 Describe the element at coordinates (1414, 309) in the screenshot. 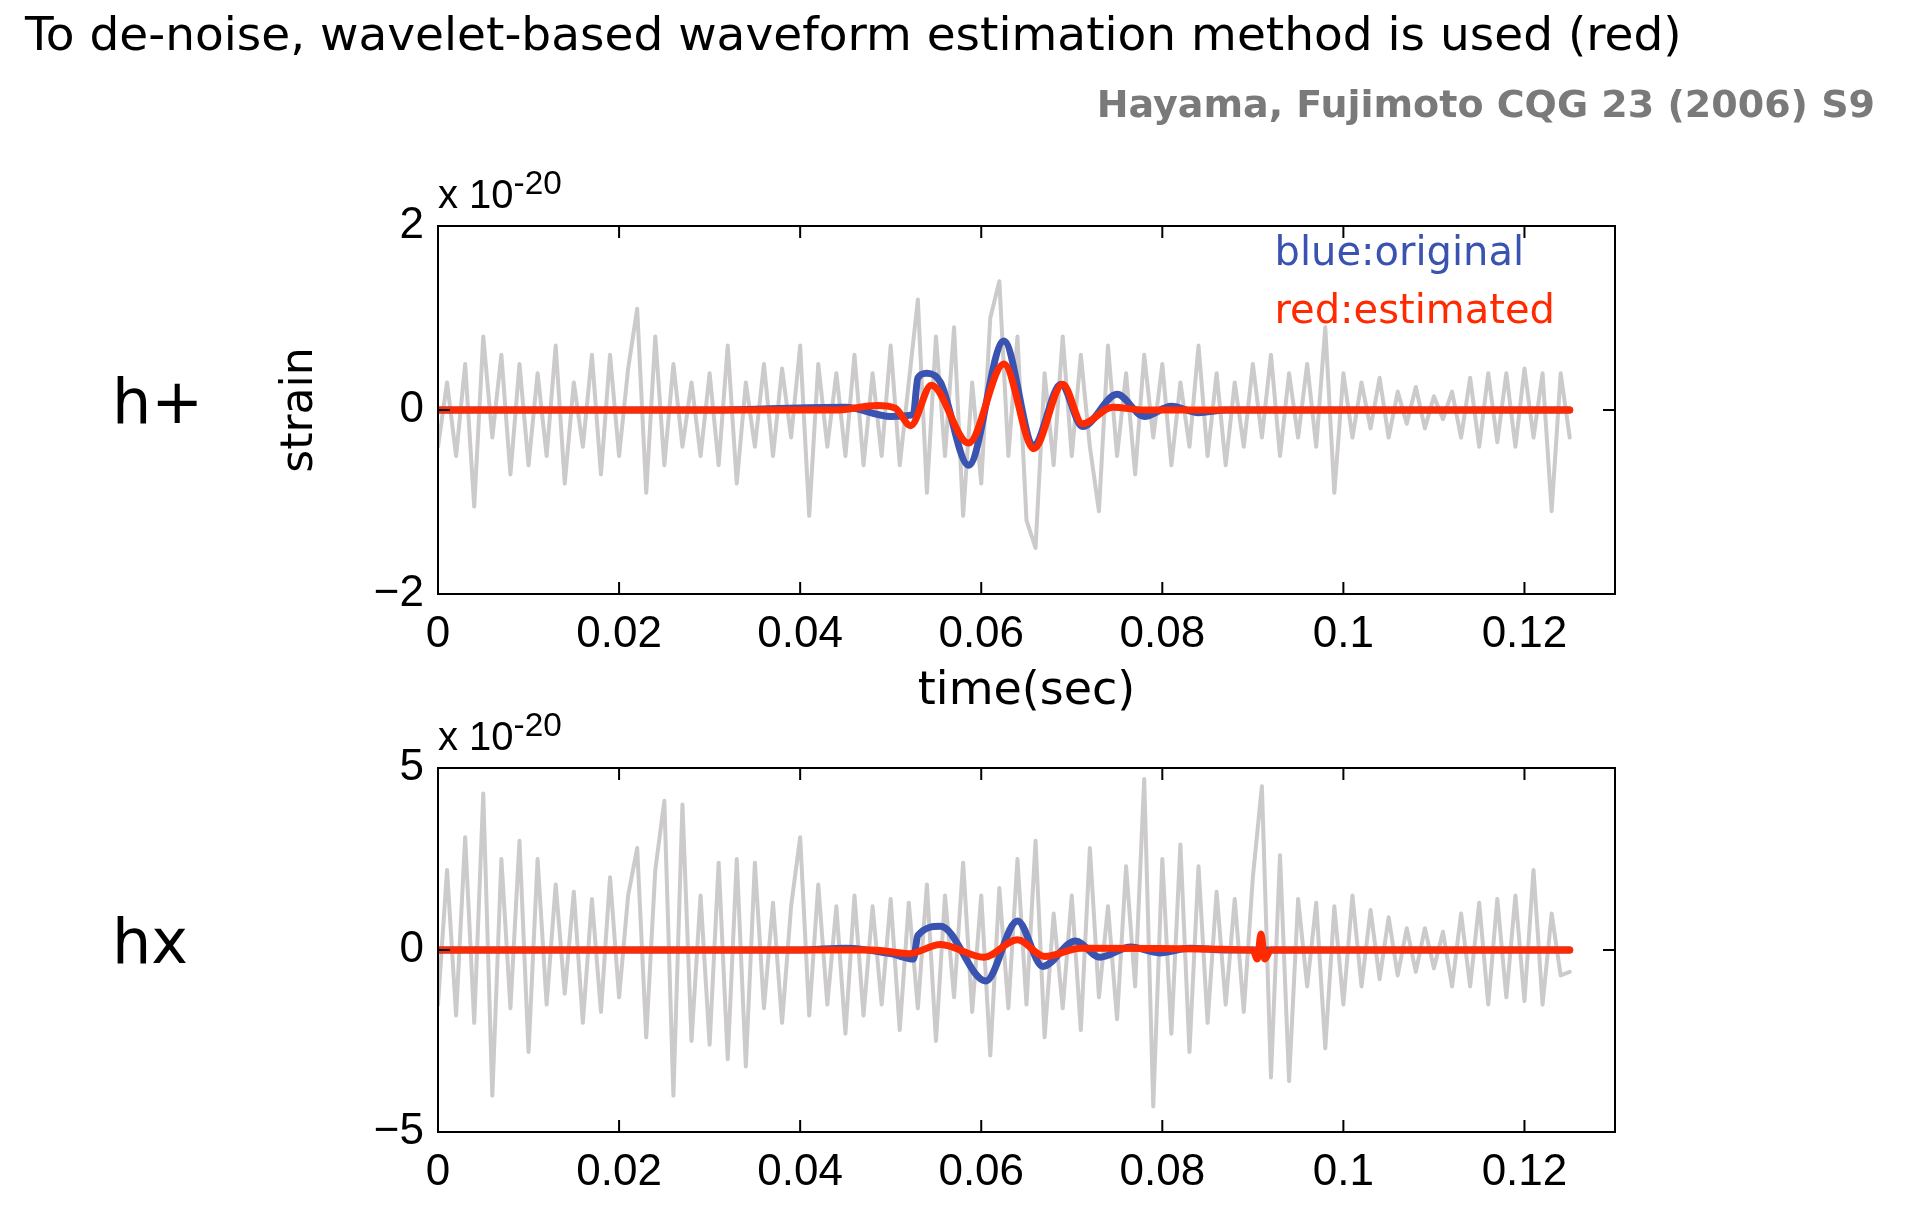

I see `series-label: red:estimated` at that location.